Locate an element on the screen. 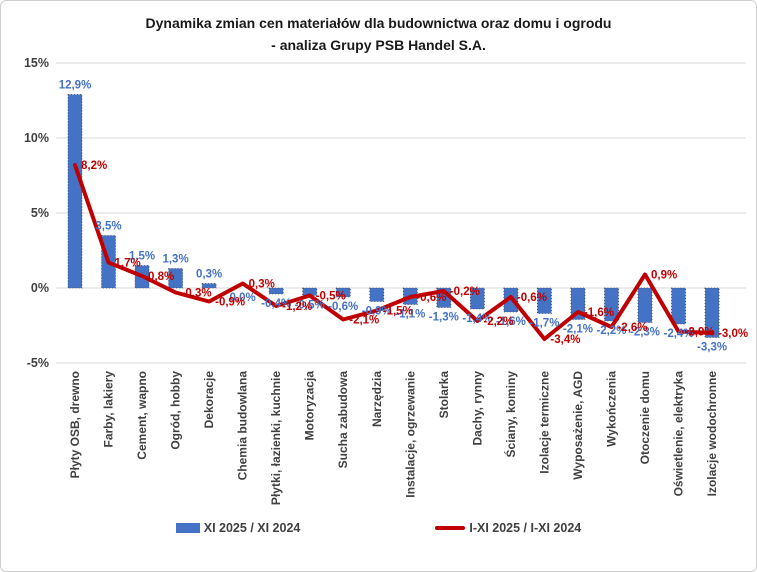  line-value-label: 8,2% is located at coordinates (94, 166).